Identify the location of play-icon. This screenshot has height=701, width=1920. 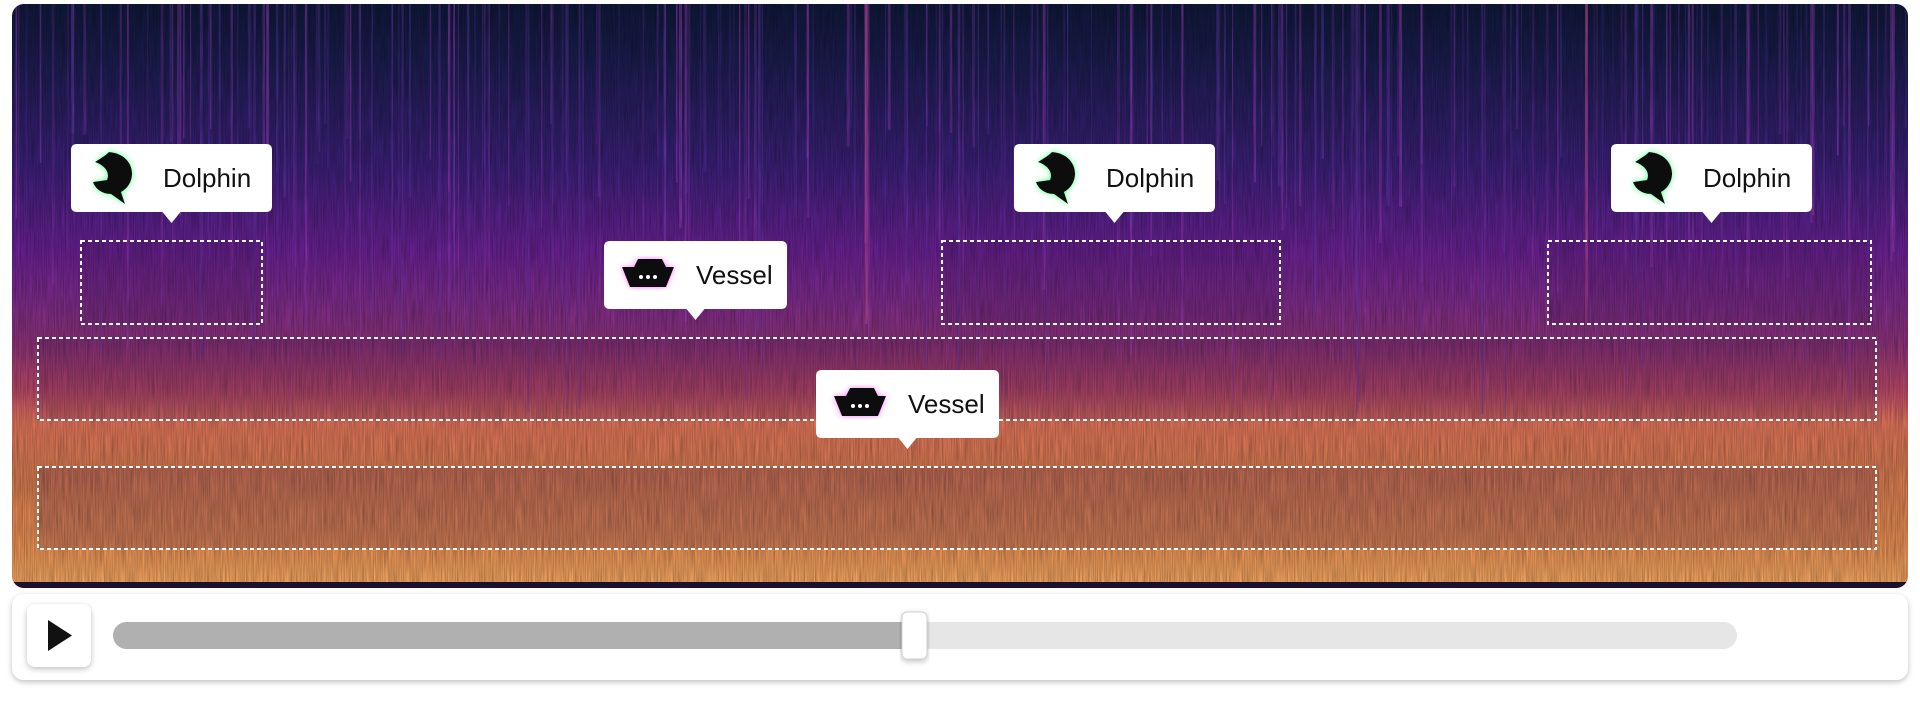
(60, 635).